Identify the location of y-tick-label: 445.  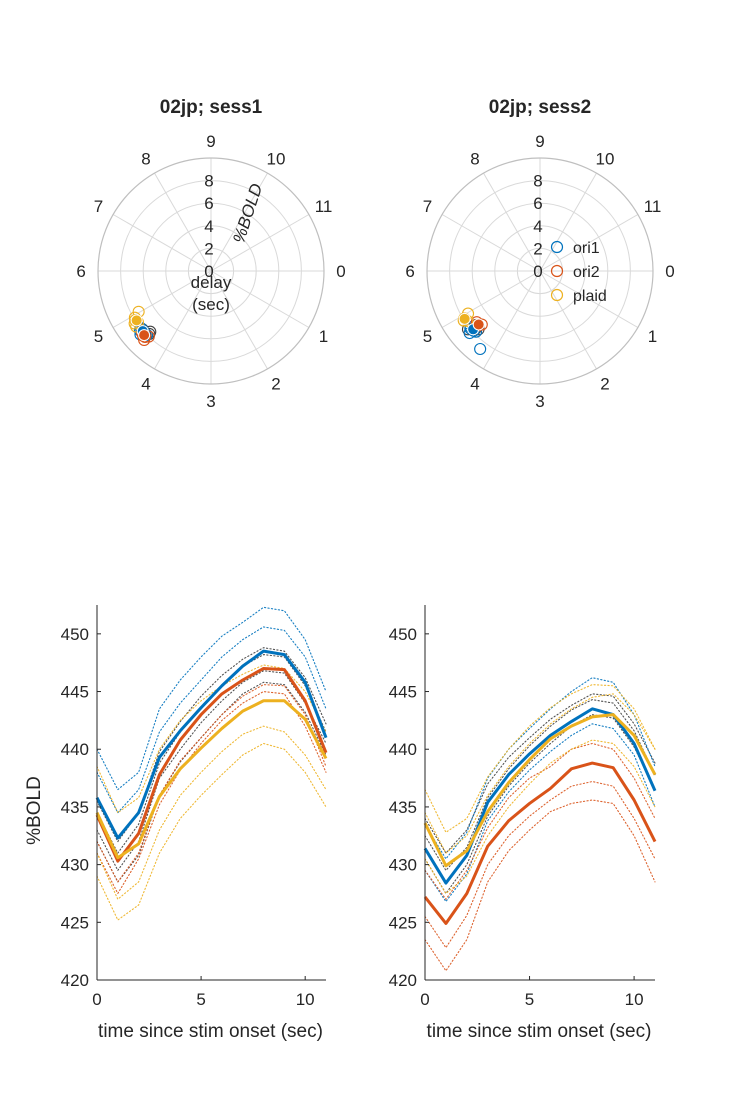
(75, 692).